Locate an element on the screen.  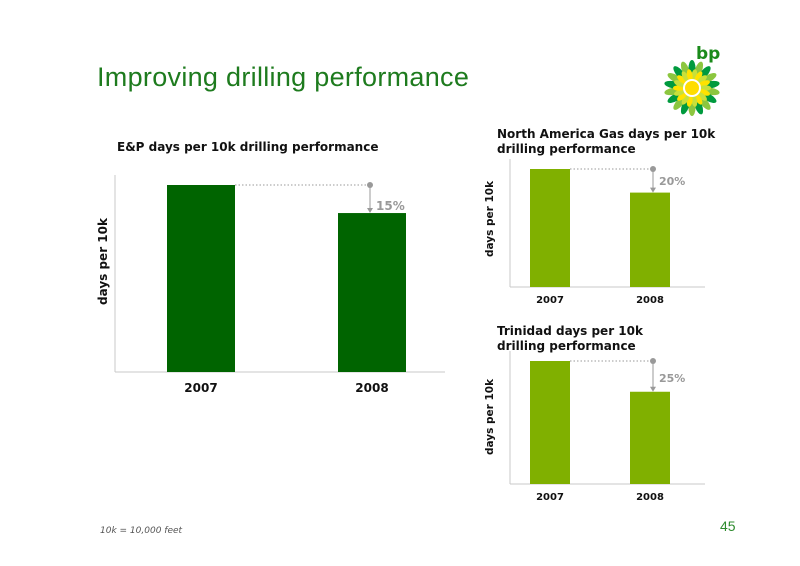
trin-arrow-head-icon is located at coordinates (653, 389).